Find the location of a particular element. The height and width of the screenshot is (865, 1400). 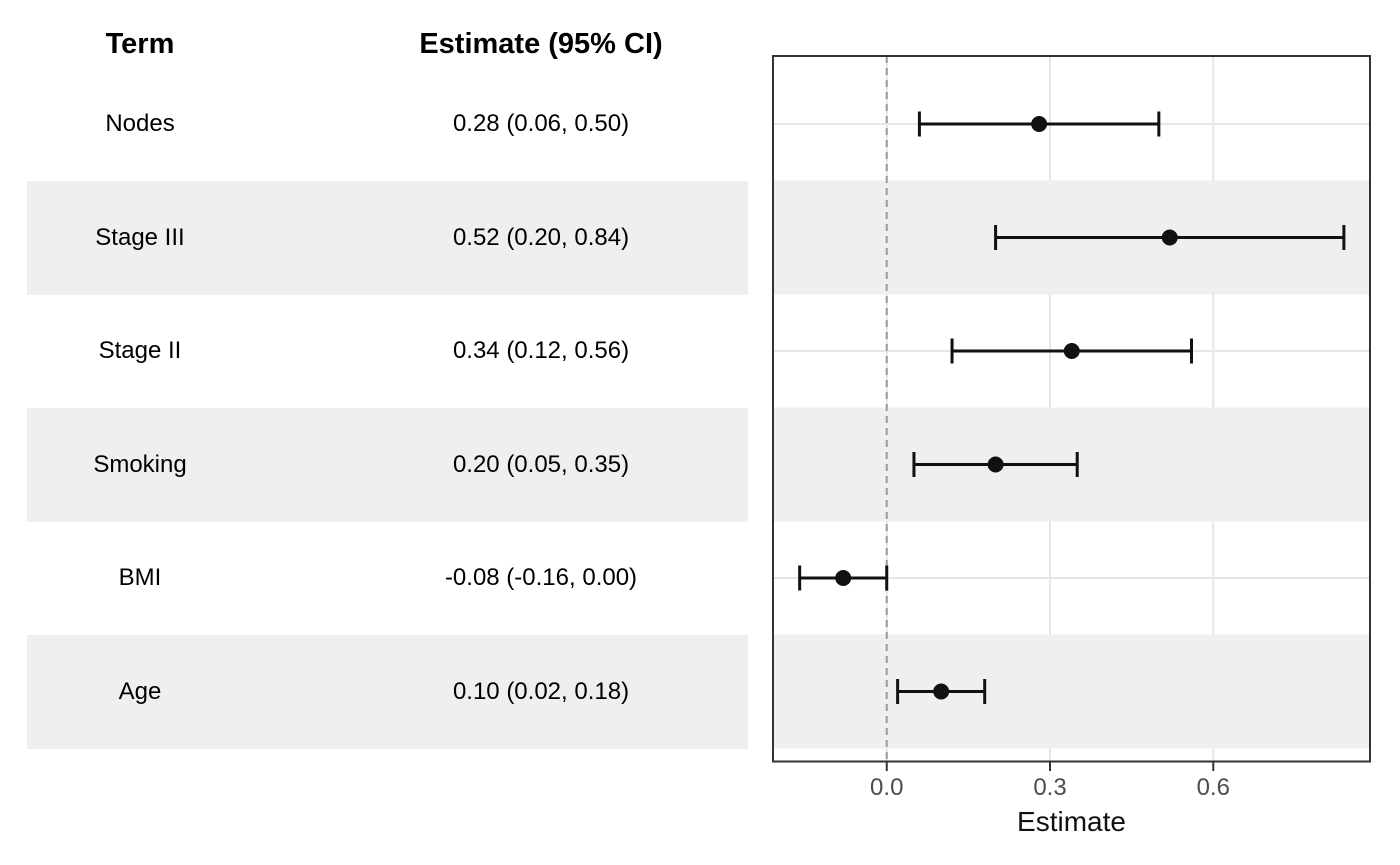

estimate-ci-value: 0.52 (0.20, 0.84) is located at coordinates (541, 237).